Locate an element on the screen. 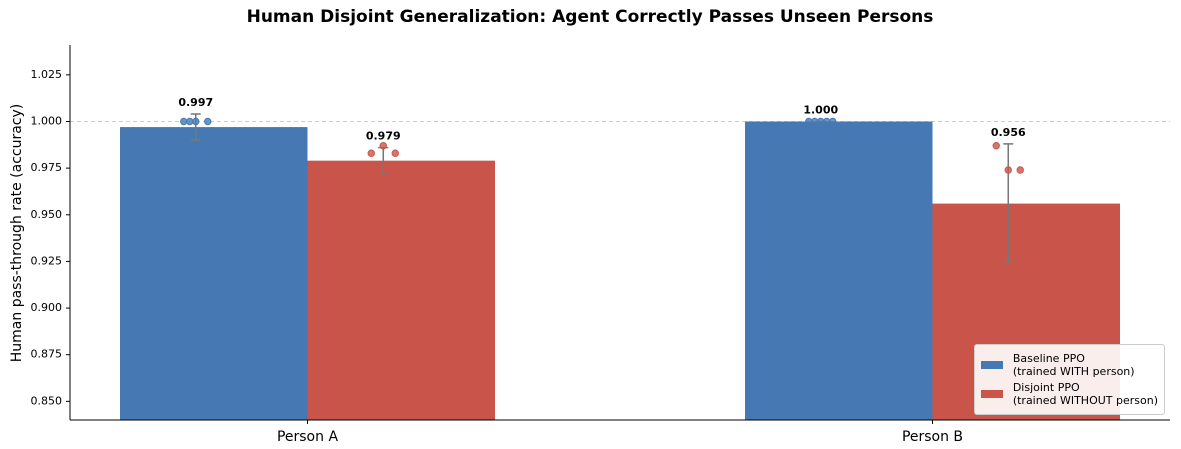 The width and height of the screenshot is (1181, 449). y-tick-label: 0.975 is located at coordinates (47, 167).